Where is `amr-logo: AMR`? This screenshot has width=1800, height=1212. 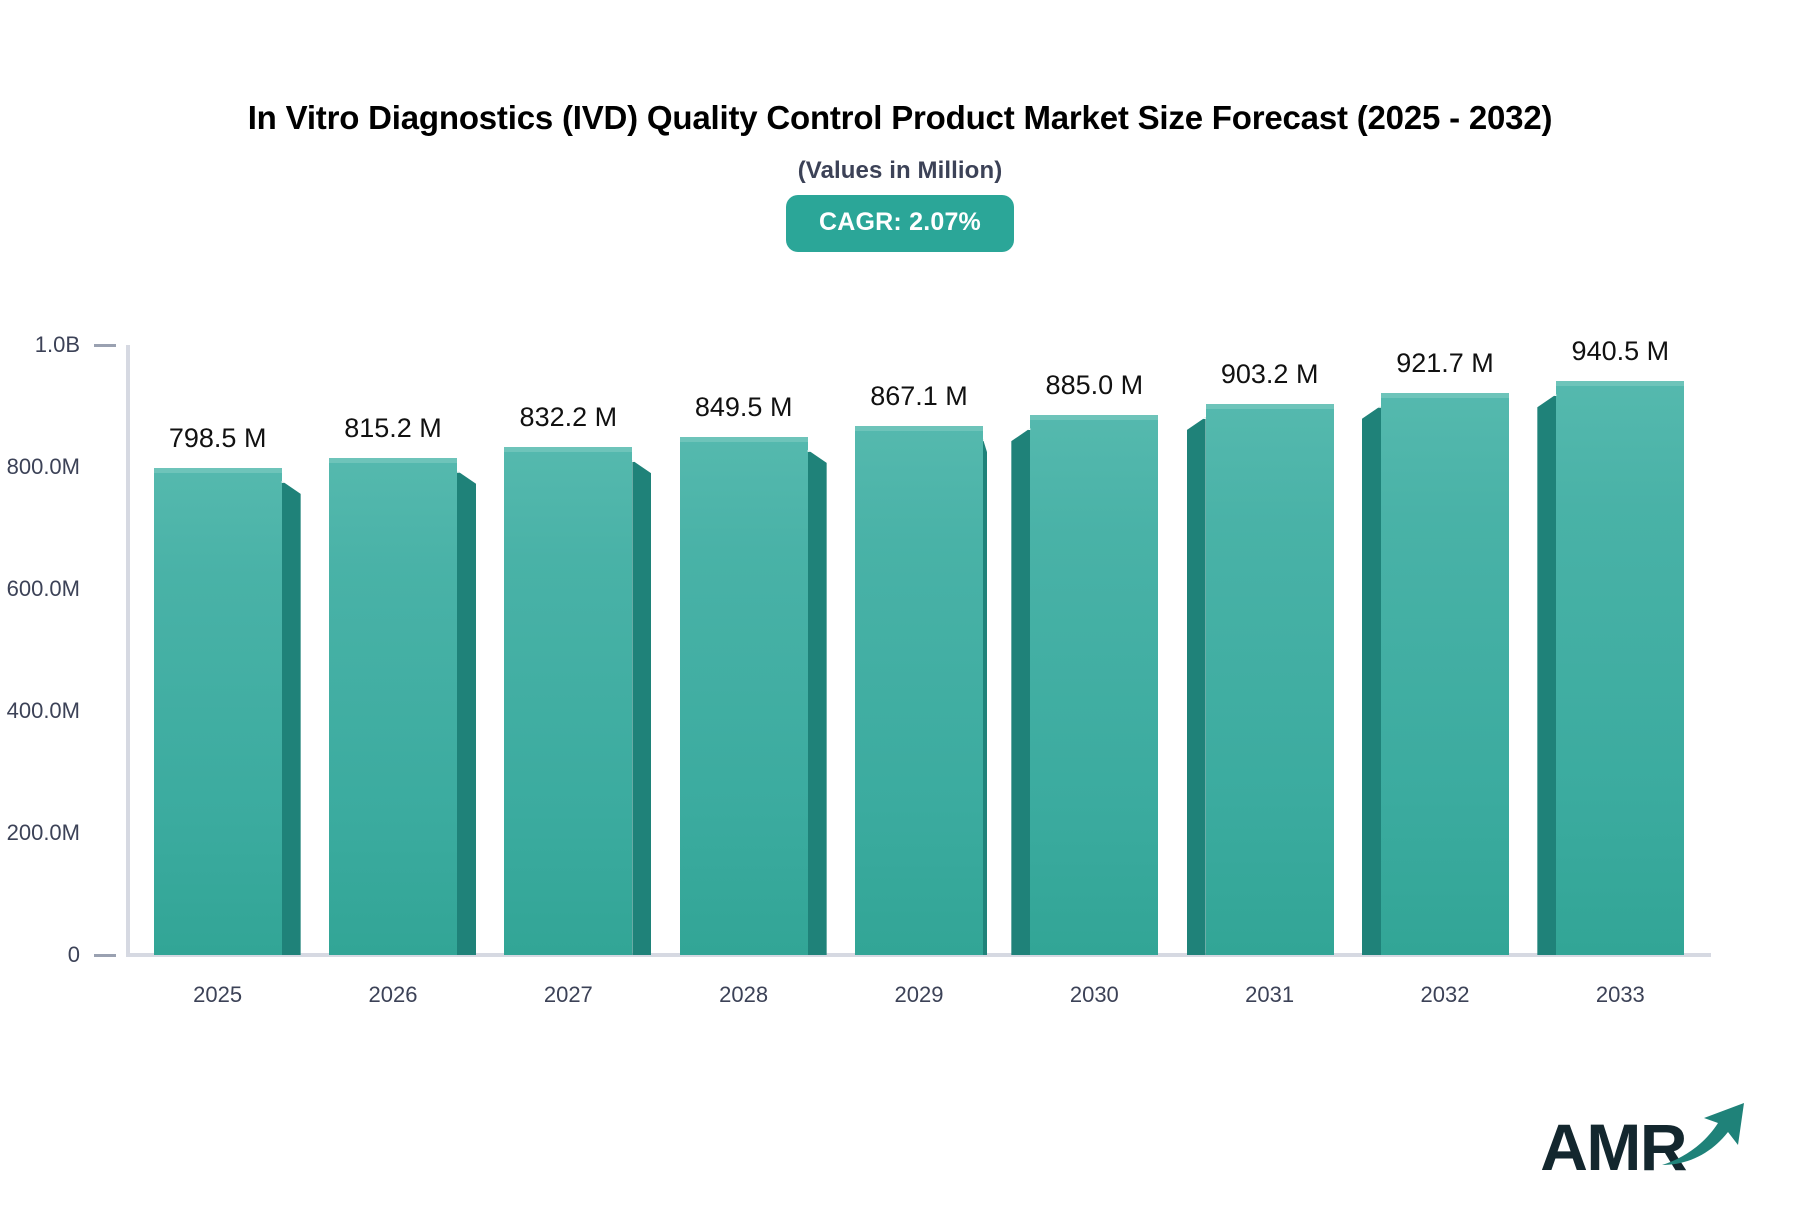
amr-logo: AMR is located at coordinates (1646, 1132).